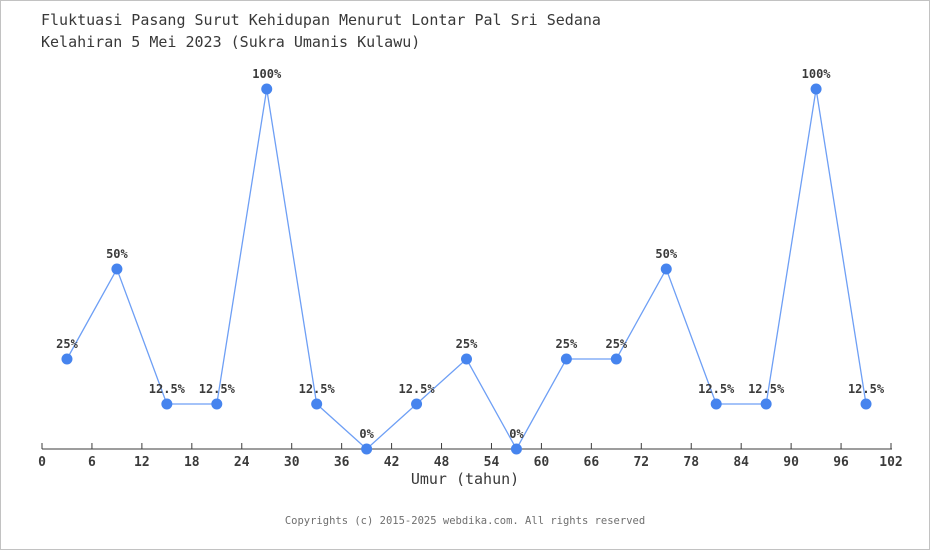 This screenshot has height=550, width=930. I want to click on x-axis-tick-label: 72, so click(641, 462).